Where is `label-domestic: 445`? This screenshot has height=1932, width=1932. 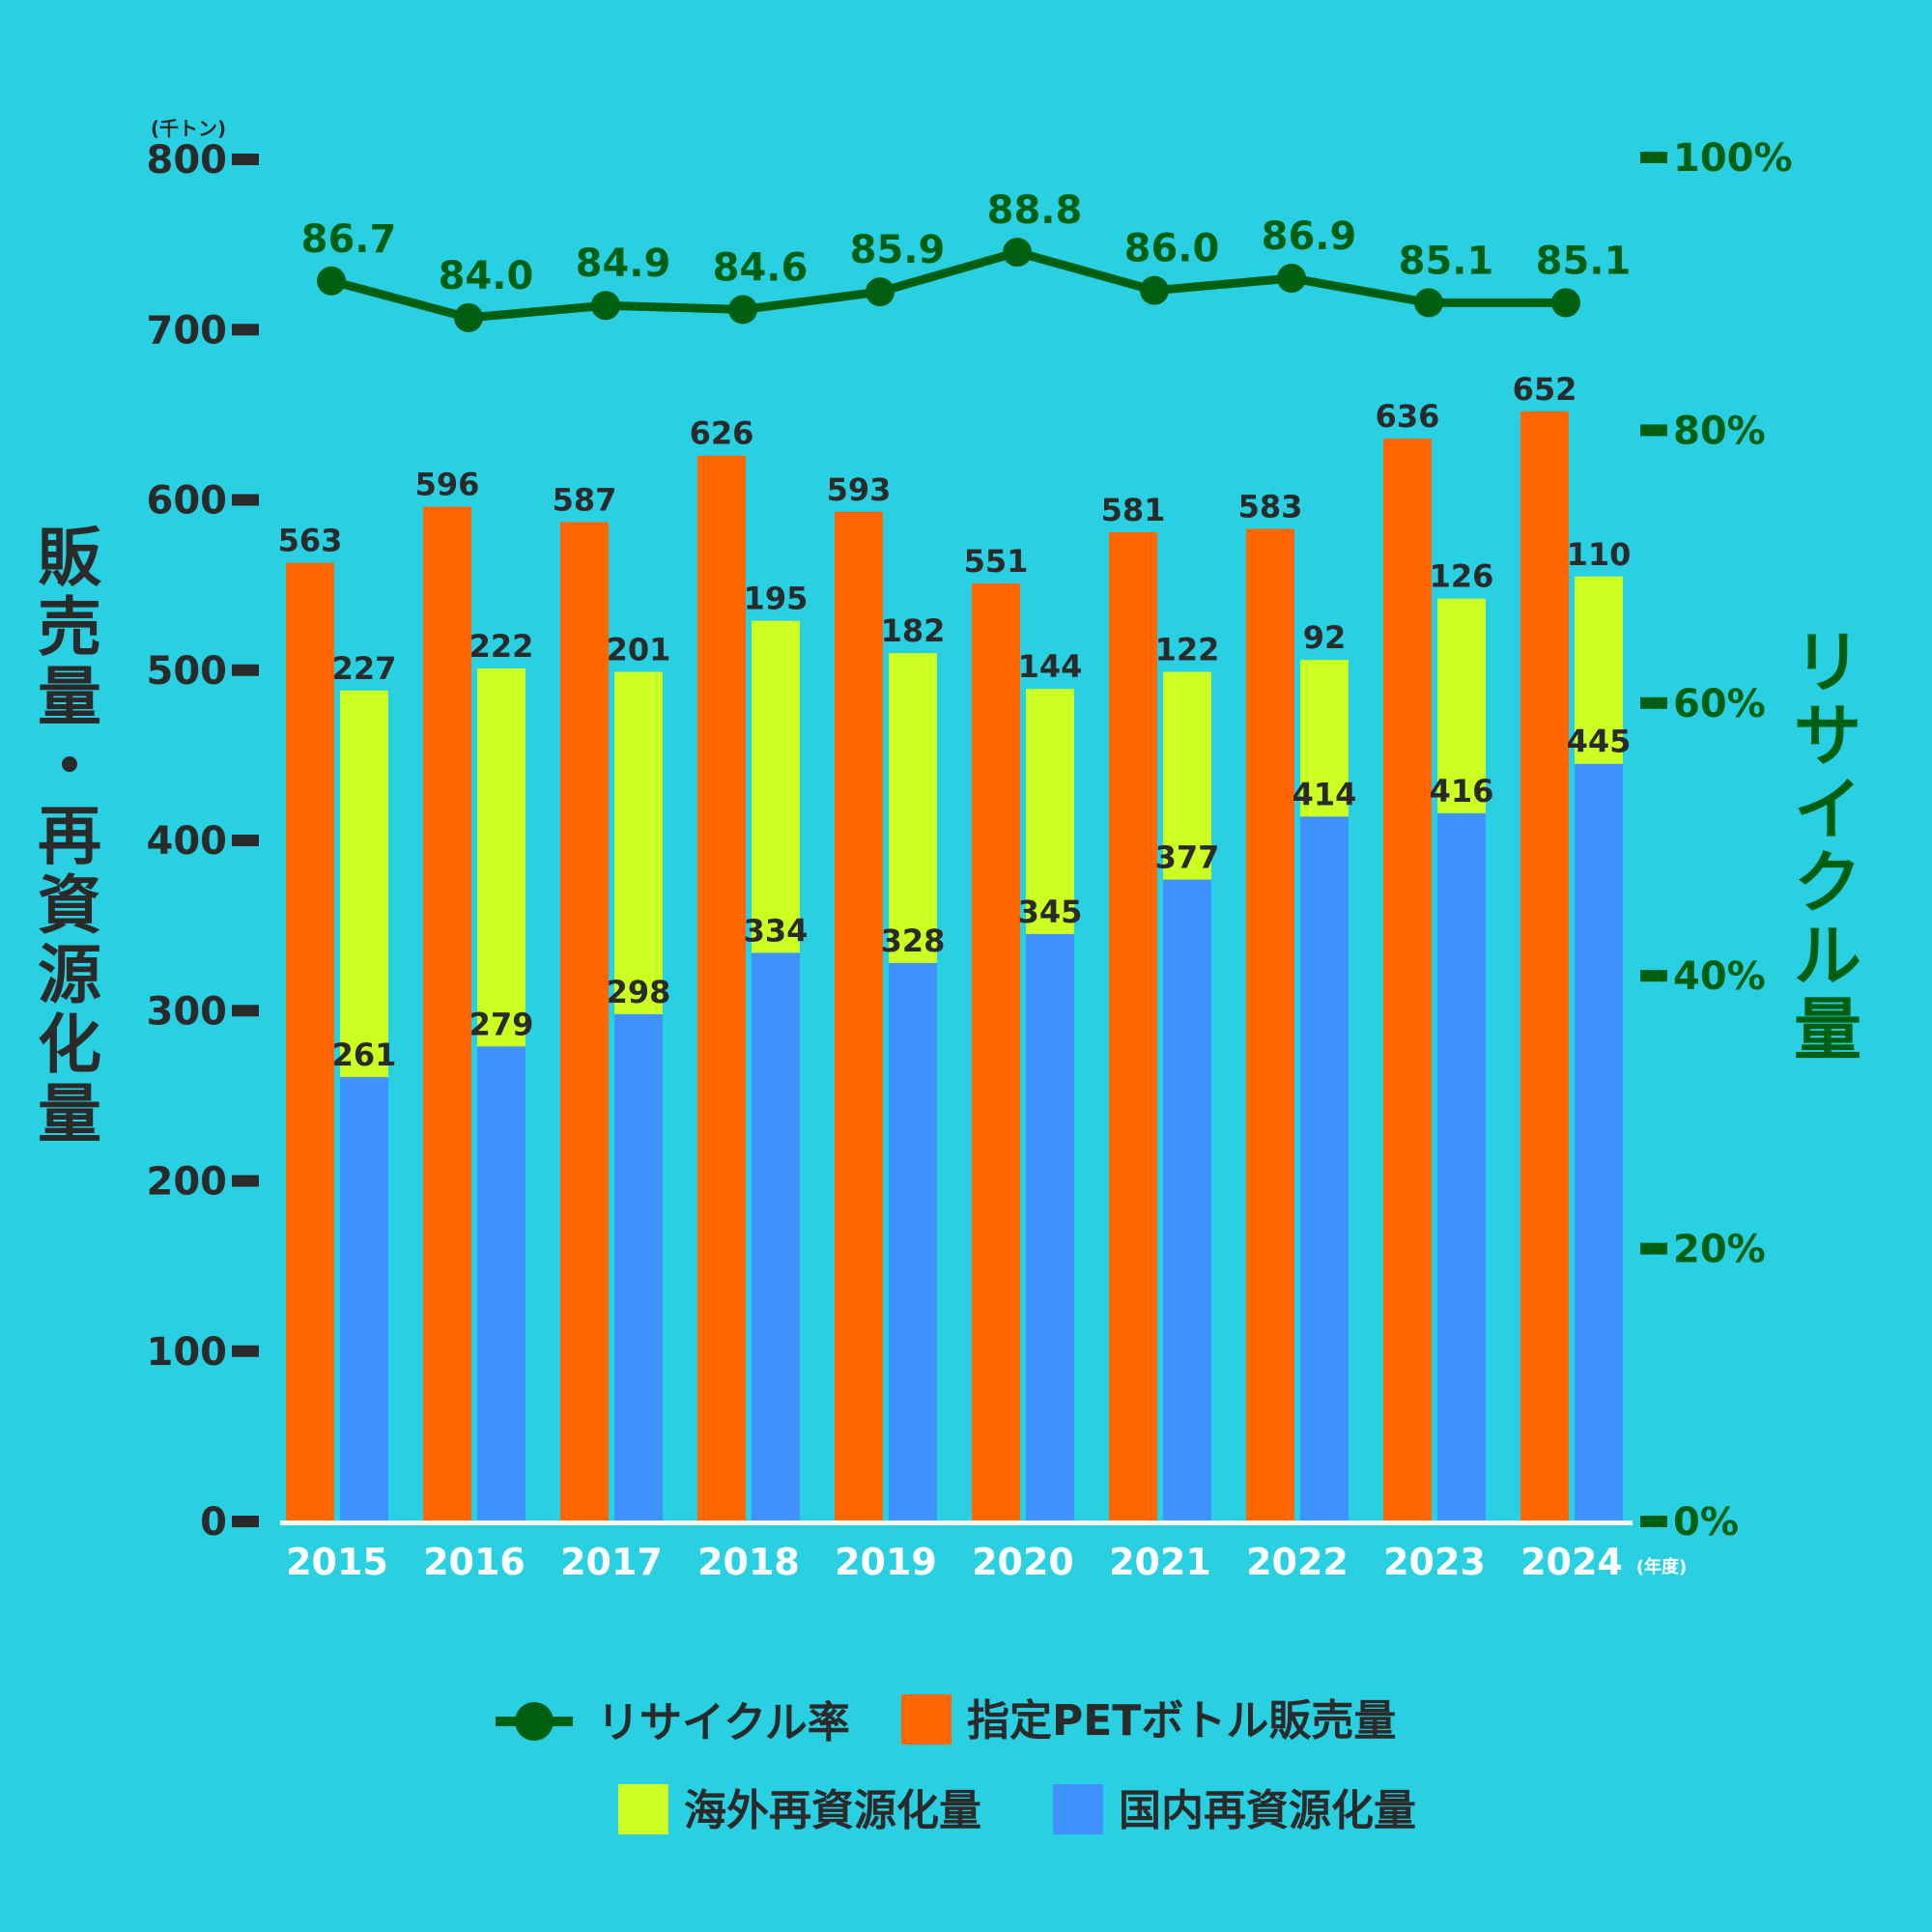
label-domestic: 445 is located at coordinates (1599, 742).